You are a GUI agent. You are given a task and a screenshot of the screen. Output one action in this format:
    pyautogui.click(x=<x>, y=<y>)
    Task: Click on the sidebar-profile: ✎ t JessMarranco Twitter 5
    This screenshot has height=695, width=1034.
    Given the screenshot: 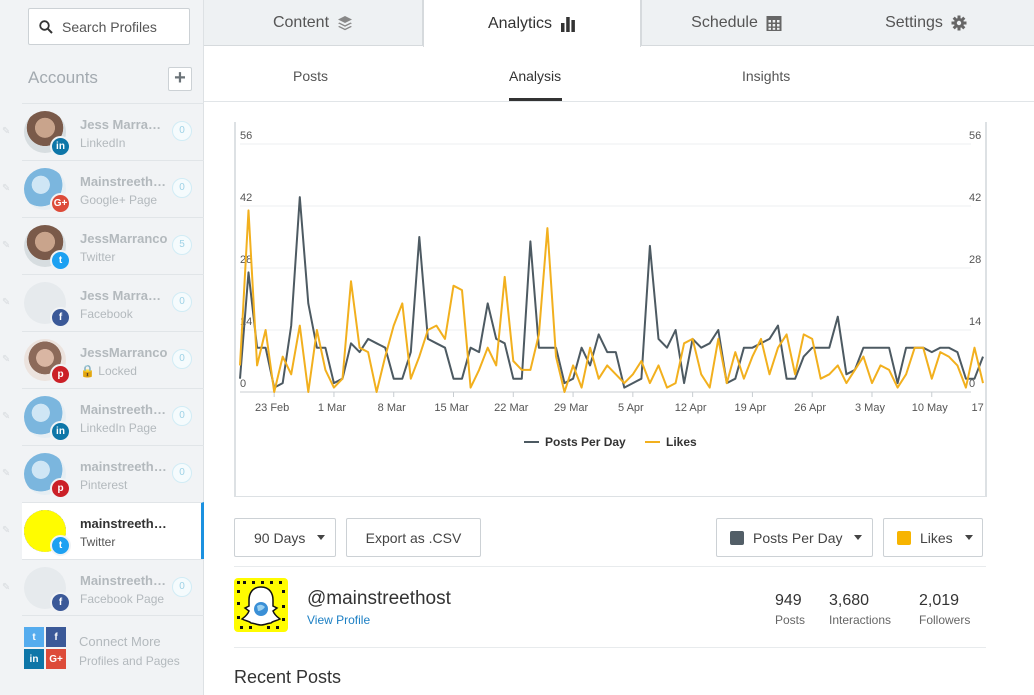 What is the action you would take?
    pyautogui.click(x=103, y=245)
    